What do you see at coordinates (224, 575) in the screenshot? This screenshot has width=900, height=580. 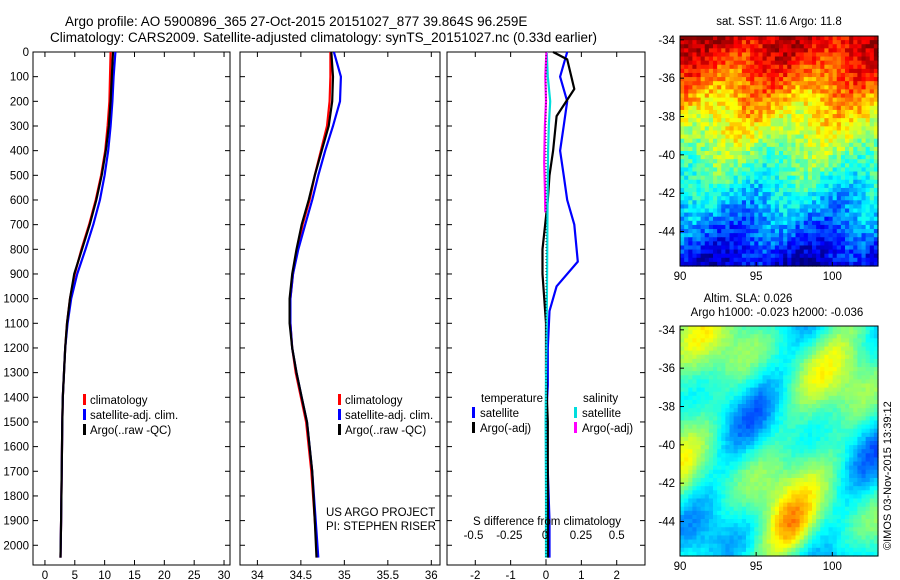 I see `temperature-xtick-label: 30` at bounding box center [224, 575].